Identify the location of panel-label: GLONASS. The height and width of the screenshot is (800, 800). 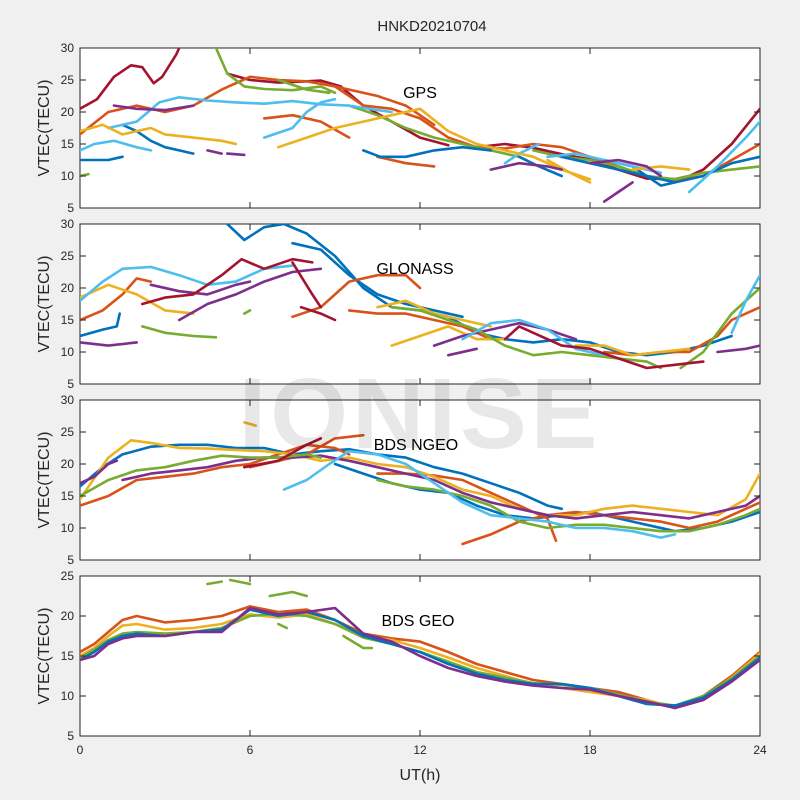
(414, 269).